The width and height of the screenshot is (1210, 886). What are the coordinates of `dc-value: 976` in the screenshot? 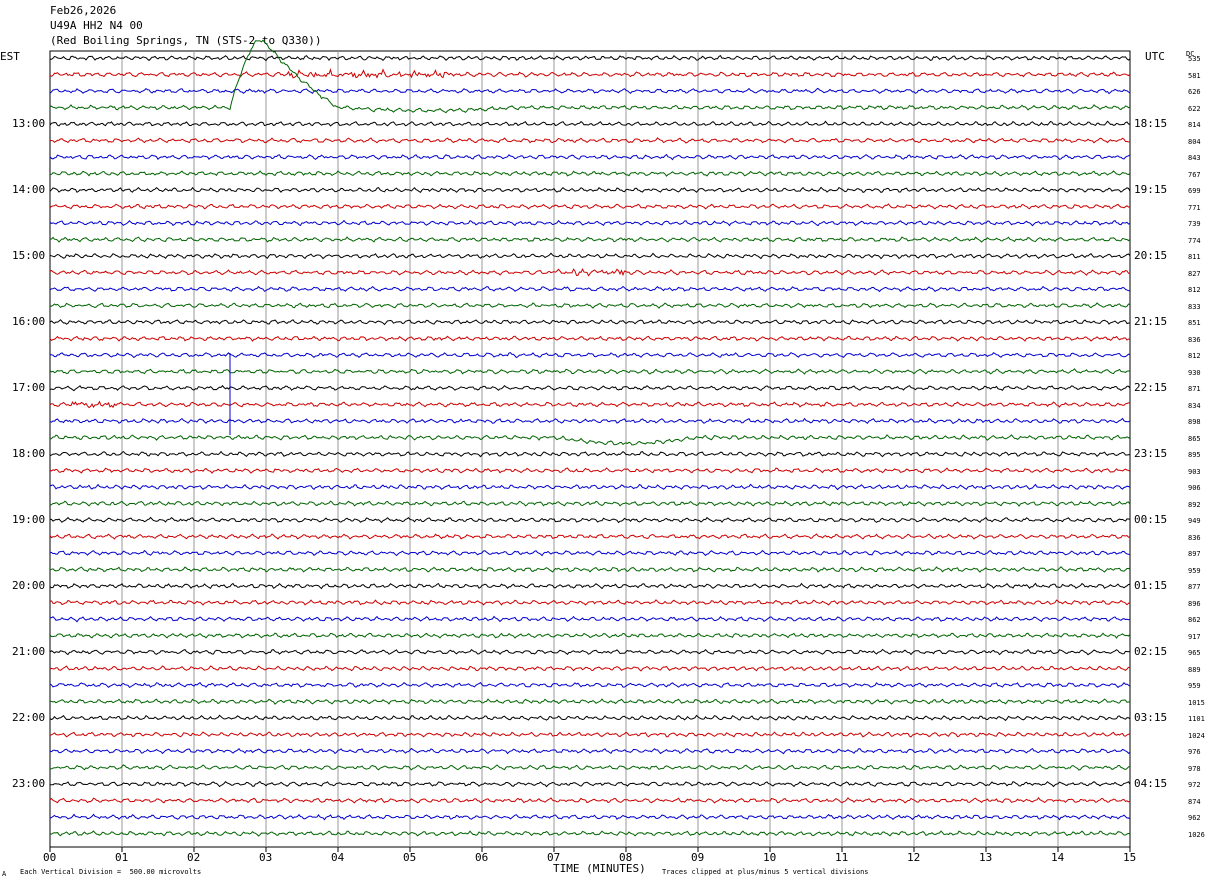 It's located at (1194, 752).